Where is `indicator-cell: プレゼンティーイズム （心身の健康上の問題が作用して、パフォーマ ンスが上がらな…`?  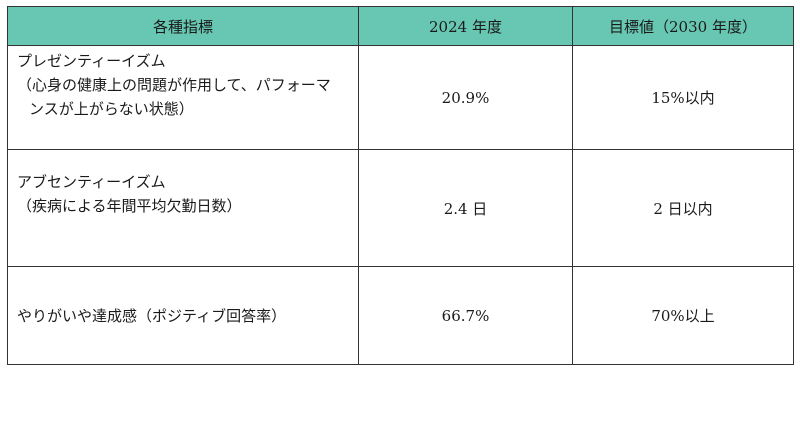 indicator-cell: プレゼンティーイズム （心身の健康上の問題が作用して、パフォーマ ンスが上がらな… is located at coordinates (183, 97).